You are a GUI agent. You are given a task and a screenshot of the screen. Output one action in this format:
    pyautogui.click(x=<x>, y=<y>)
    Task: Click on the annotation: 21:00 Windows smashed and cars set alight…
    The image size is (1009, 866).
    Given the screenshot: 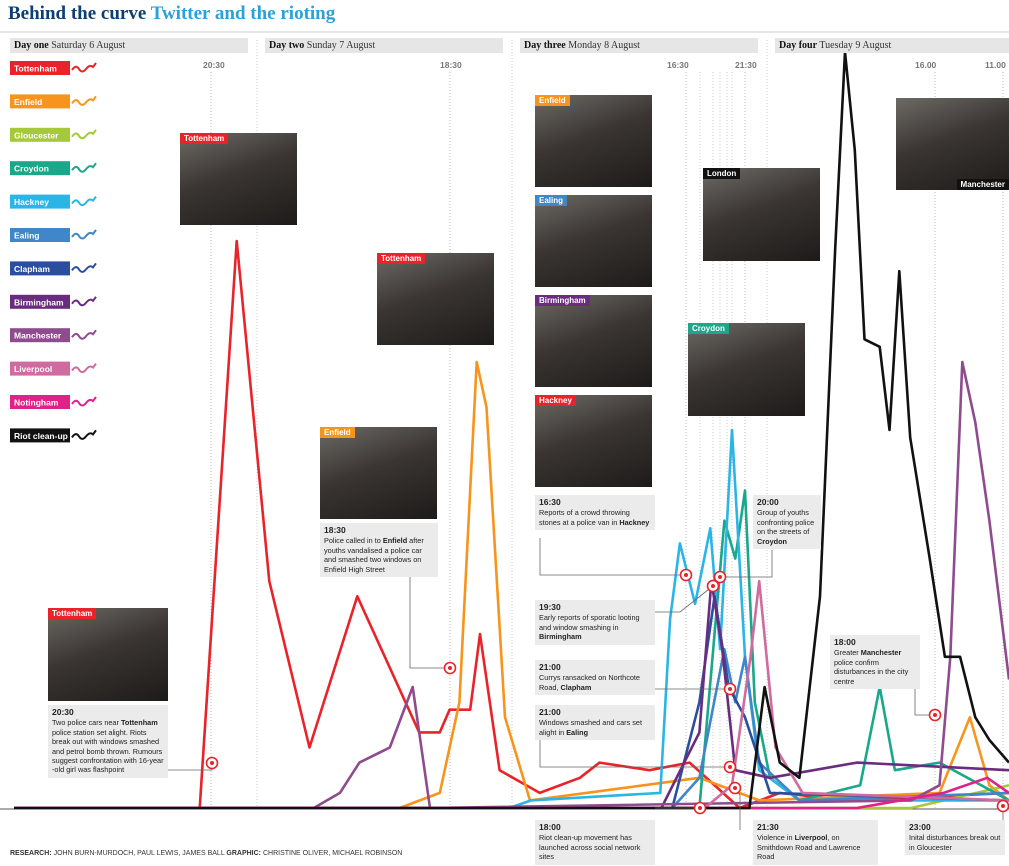 What is the action you would take?
    pyautogui.click(x=595, y=723)
    